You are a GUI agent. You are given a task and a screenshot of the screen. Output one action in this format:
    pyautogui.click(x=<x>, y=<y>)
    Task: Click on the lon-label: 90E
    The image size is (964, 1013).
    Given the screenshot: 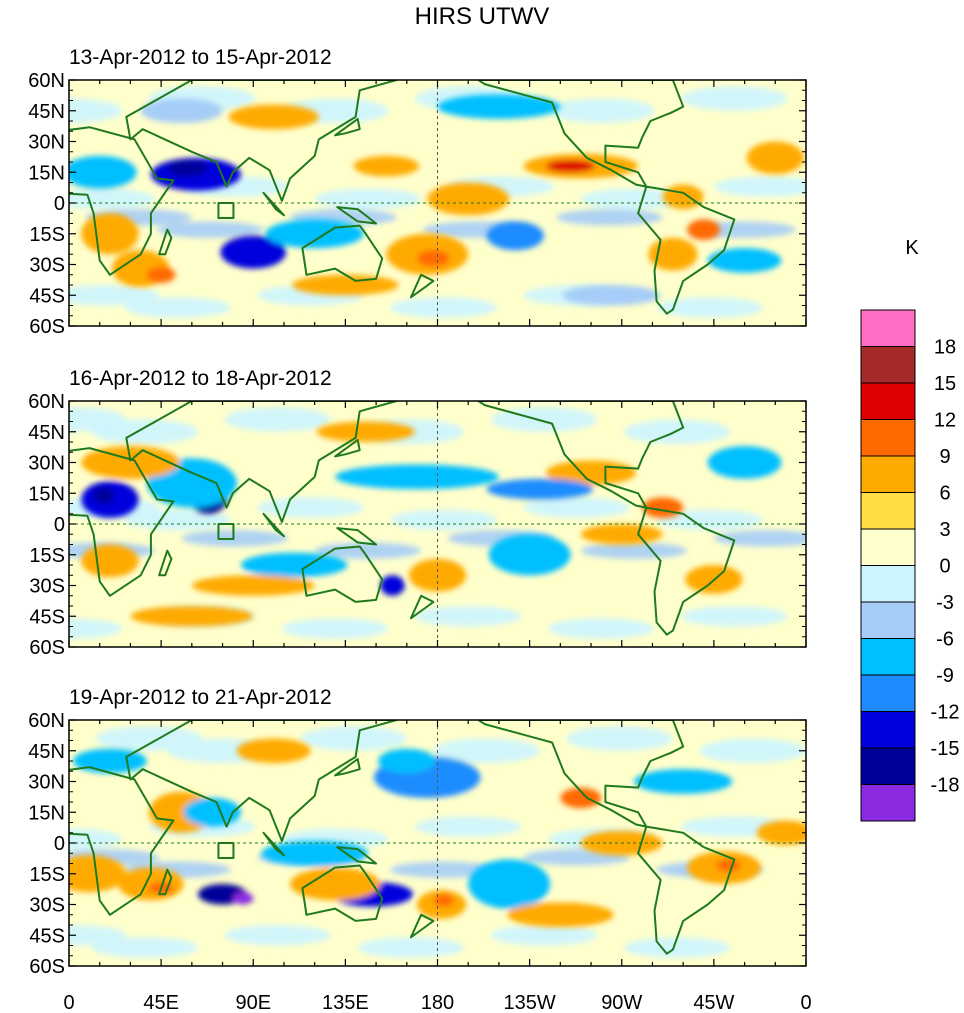 What is the action you would take?
    pyautogui.click(x=253, y=1002)
    